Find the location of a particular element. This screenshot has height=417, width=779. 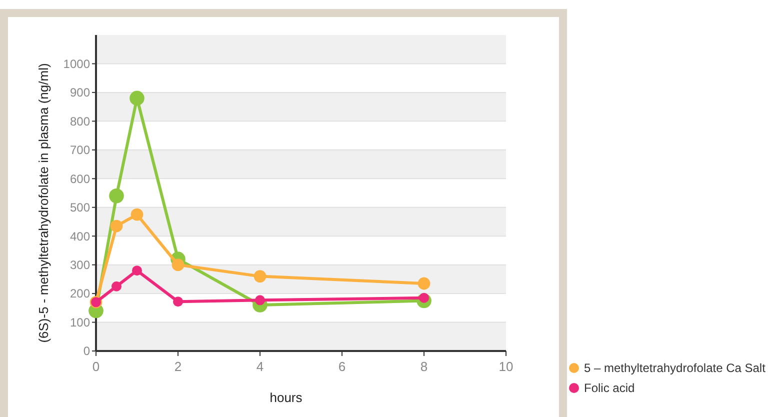

x-axis-title: hours is located at coordinates (286, 397).